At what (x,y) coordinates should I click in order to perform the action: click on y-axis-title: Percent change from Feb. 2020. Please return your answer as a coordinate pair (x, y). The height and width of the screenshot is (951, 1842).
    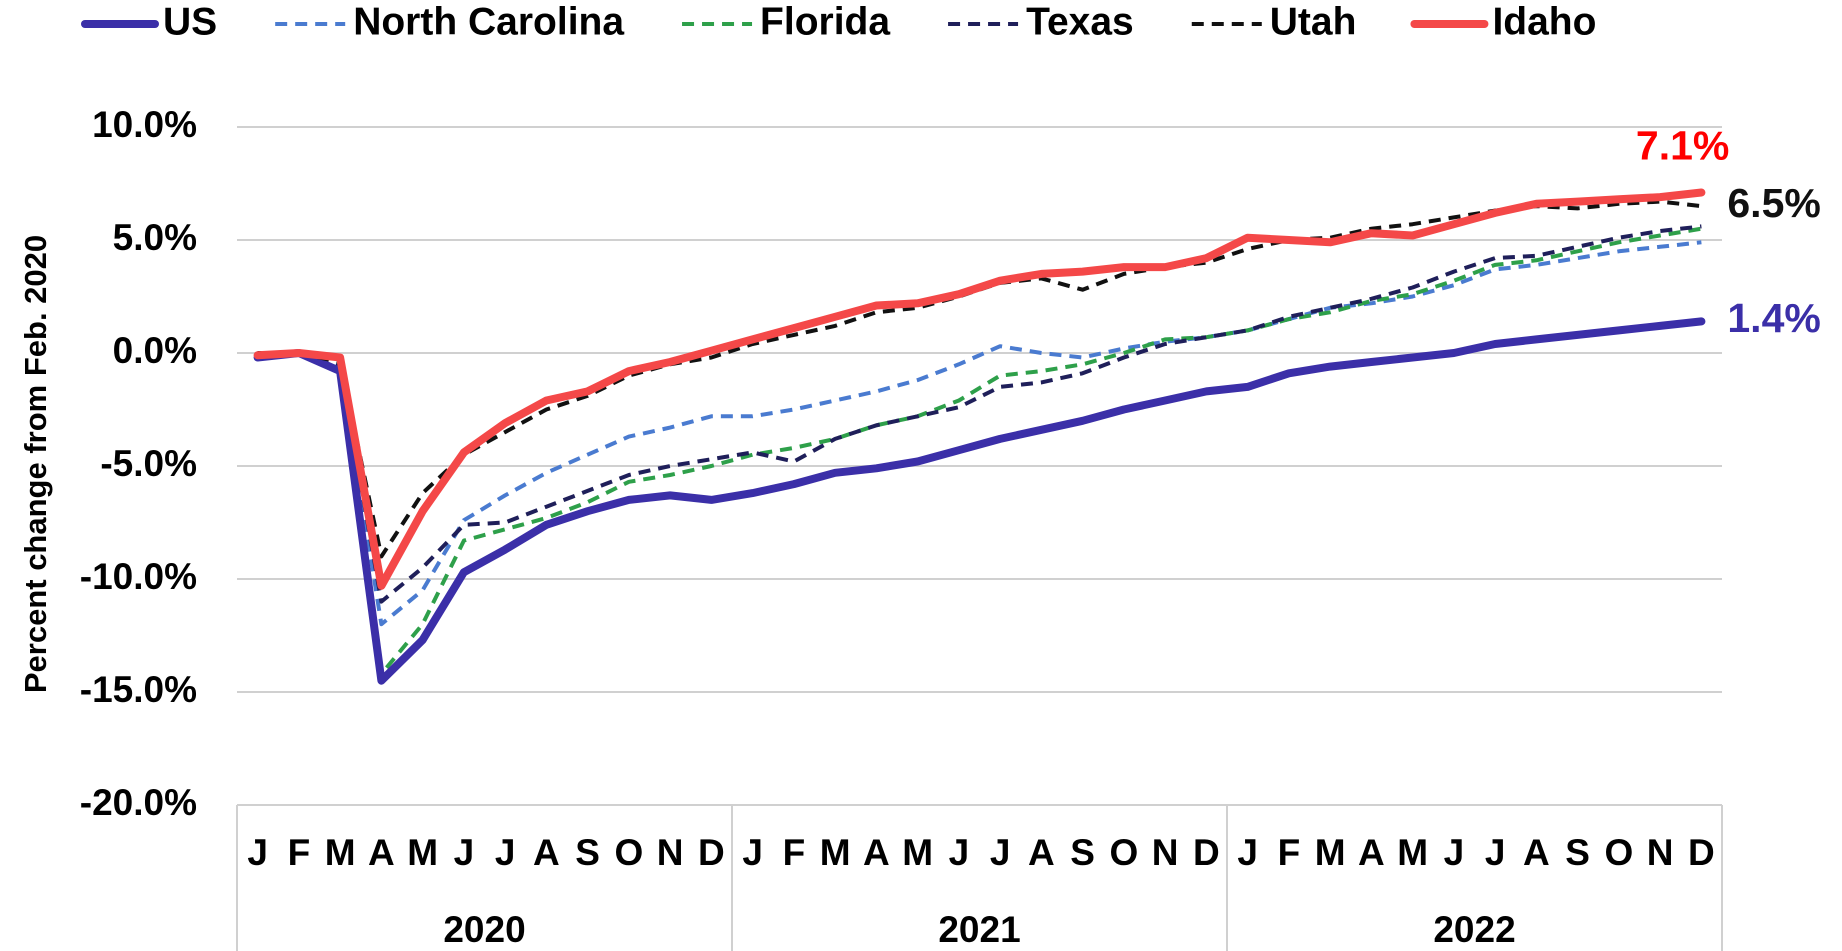
    Looking at the image, I should click on (35, 464).